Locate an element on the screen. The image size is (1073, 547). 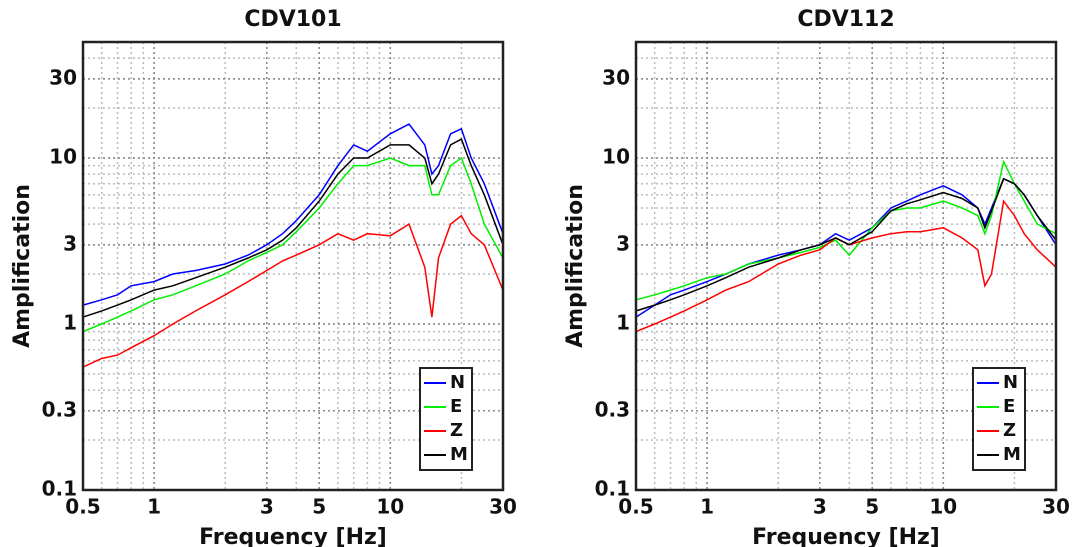
chart-title: CDV101 is located at coordinates (292, 19).